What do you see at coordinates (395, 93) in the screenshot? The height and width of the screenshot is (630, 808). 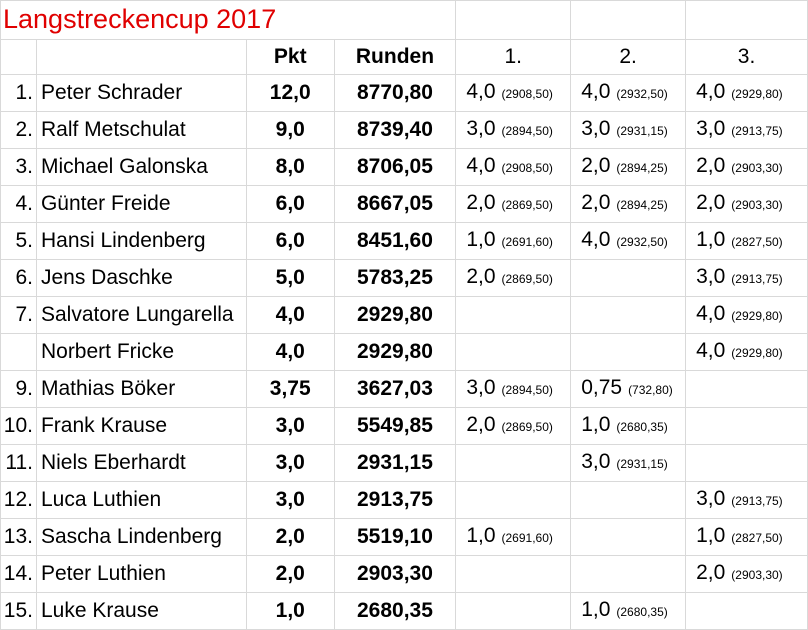 I see `laps-cell: 8770,80` at bounding box center [395, 93].